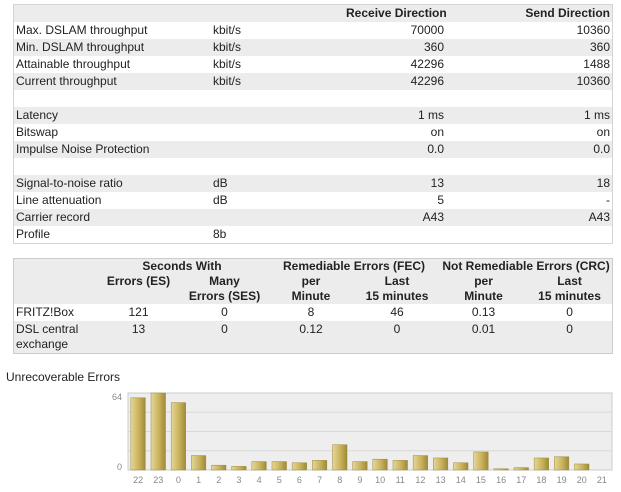  Describe the element at coordinates (313, 337) in the screenshot. I see `table-row: DSL central exchange 13 0 0.12 0 0.01 0` at that location.